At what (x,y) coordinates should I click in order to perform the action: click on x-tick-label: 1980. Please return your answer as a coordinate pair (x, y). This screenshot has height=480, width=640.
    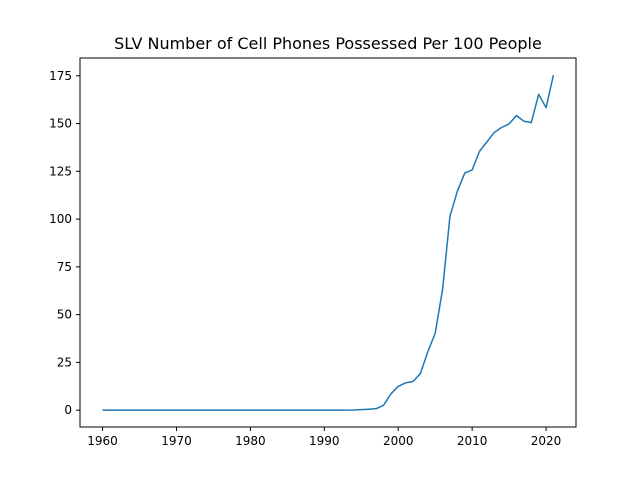
    Looking at the image, I should click on (250, 441).